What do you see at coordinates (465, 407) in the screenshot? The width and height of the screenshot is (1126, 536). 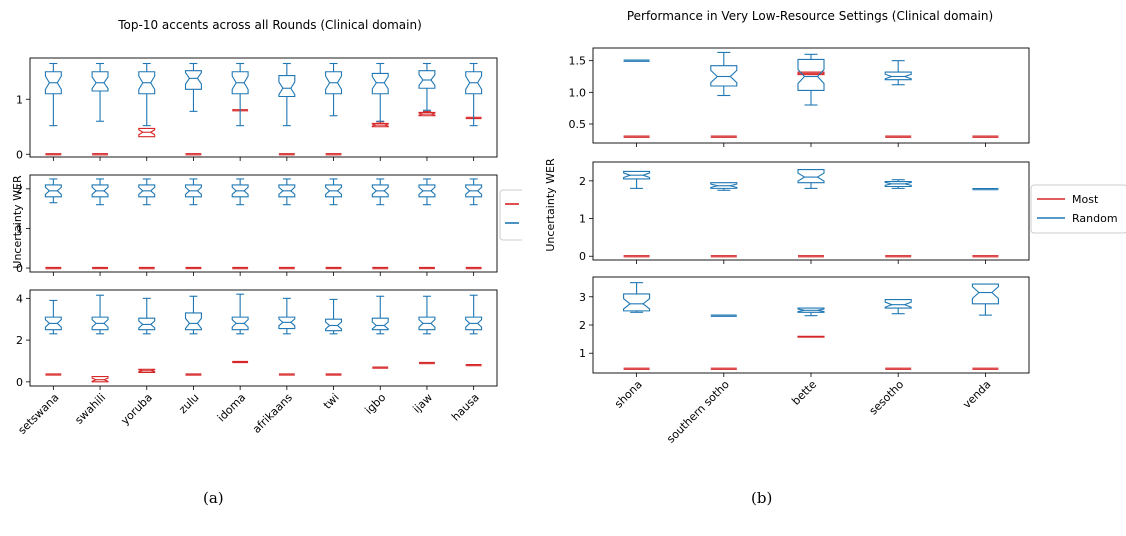 I see `x-tick-label: hausa` at bounding box center [465, 407].